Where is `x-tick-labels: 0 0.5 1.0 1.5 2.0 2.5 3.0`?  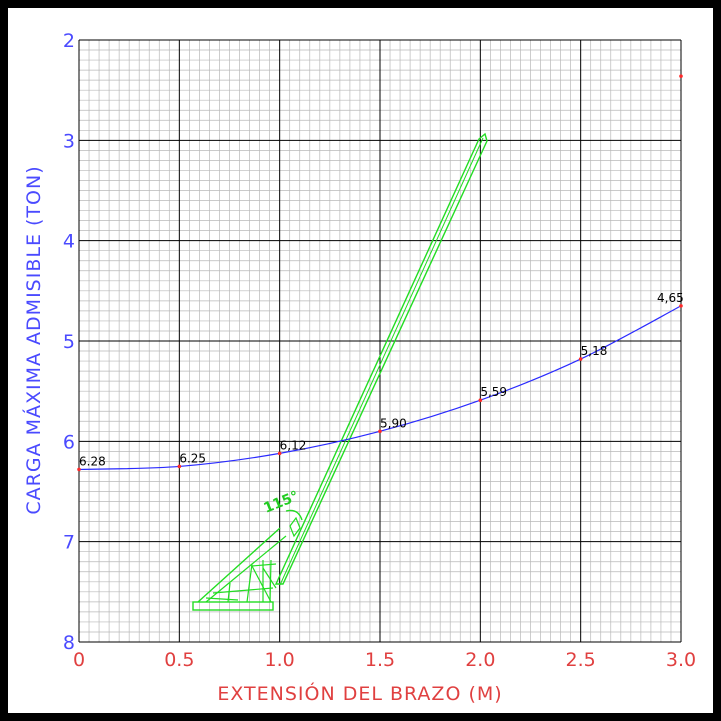
x-tick-labels: 0 0.5 1.0 1.5 2.0 2.5 3.0 is located at coordinates (384, 660).